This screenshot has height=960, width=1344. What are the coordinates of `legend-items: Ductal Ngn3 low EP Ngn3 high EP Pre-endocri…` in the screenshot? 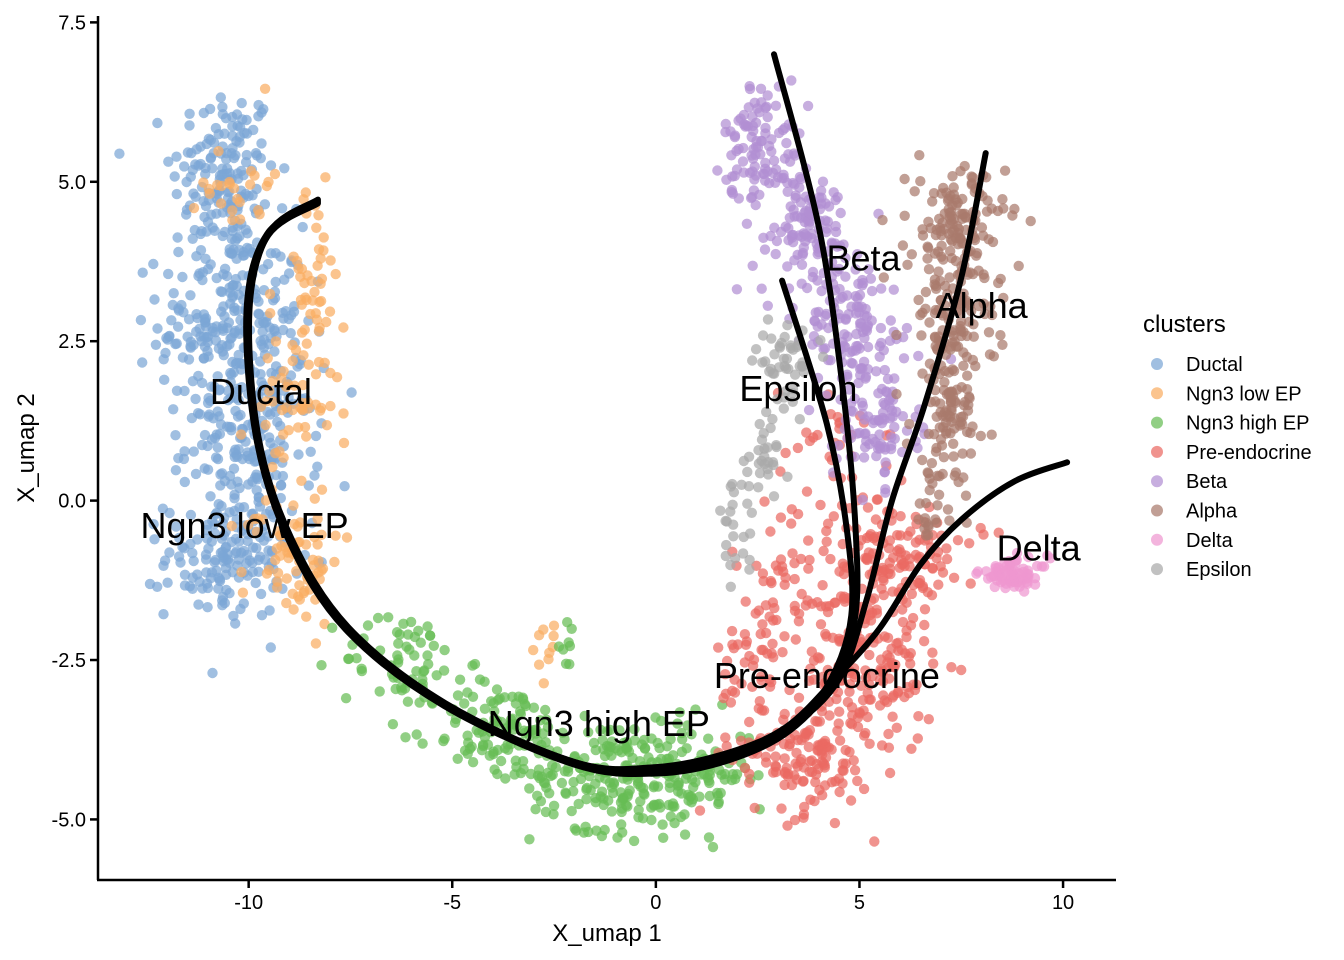 It's located at (1231, 467).